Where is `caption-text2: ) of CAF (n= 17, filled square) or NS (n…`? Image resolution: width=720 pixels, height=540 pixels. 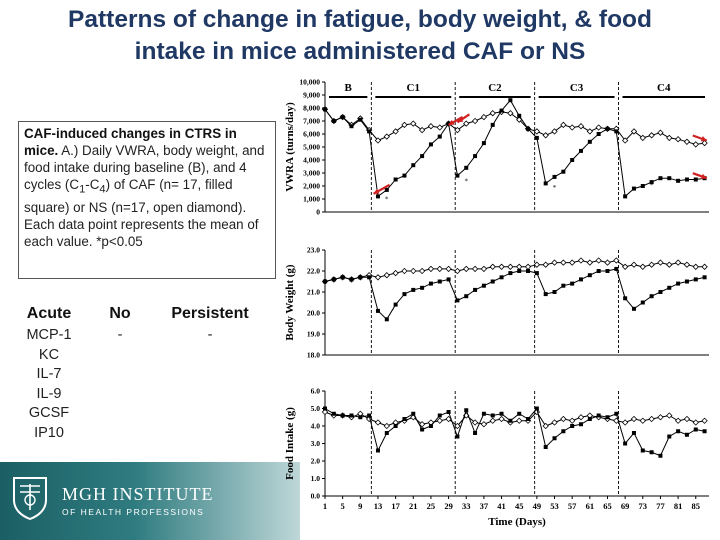 caption-text2: ) of CAF (n= 17, filled square) or NS (n… is located at coordinates (141, 213).